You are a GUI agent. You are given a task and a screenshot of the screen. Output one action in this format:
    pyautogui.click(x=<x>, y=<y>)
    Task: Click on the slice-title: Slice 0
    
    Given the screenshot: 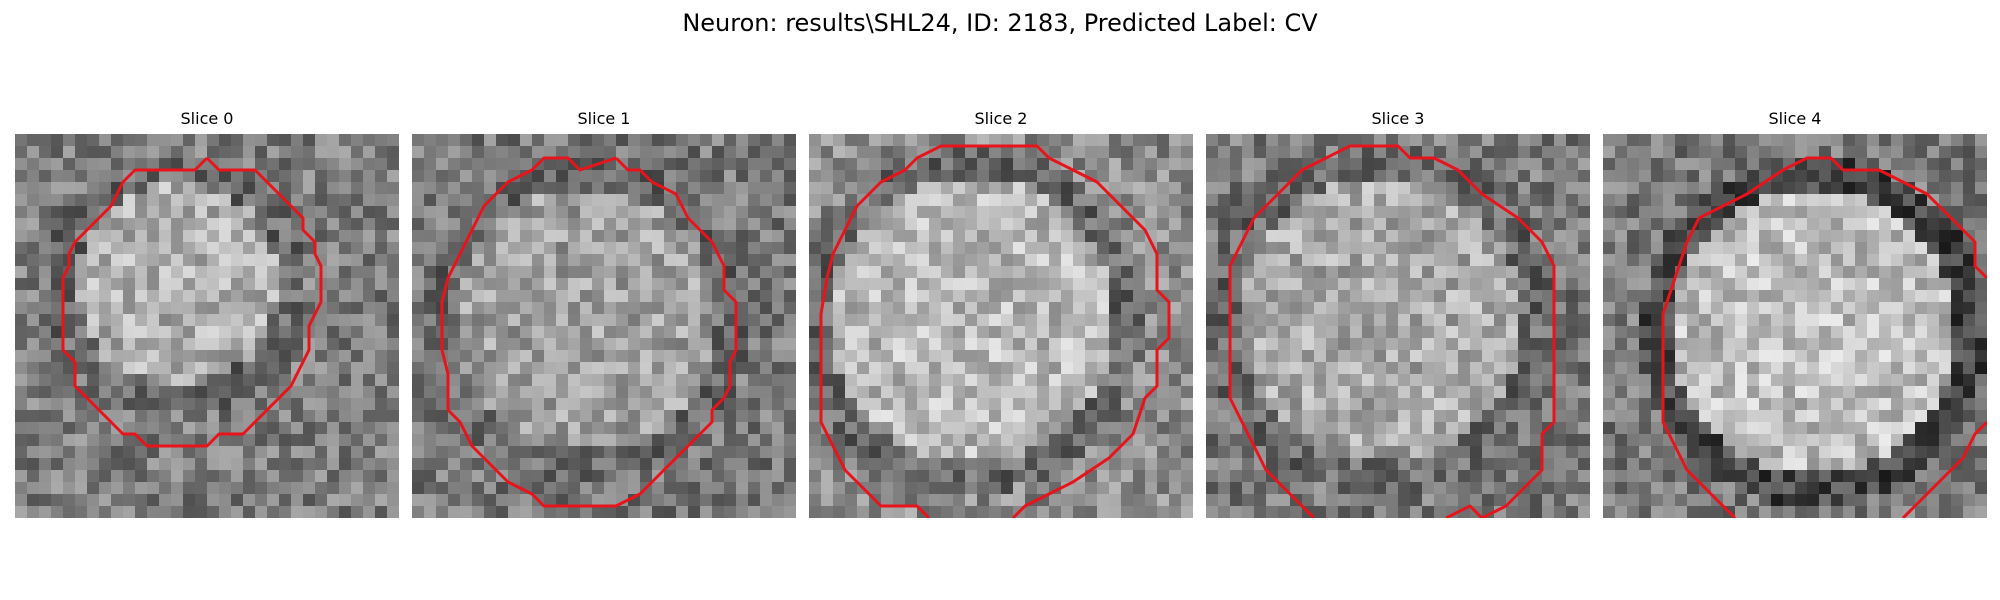 What is the action you would take?
    pyautogui.click(x=207, y=118)
    